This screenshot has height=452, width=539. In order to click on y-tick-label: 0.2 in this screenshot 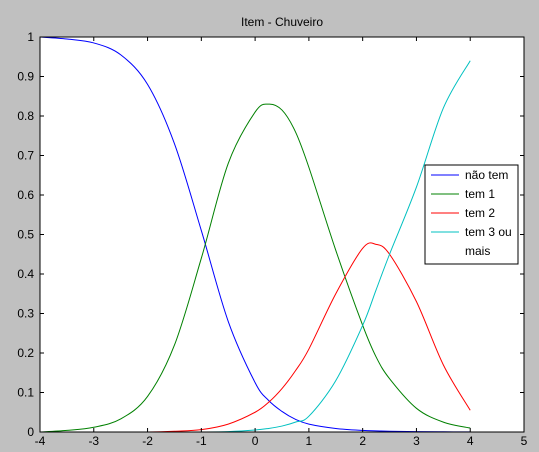, I will do `click(25, 353)`.